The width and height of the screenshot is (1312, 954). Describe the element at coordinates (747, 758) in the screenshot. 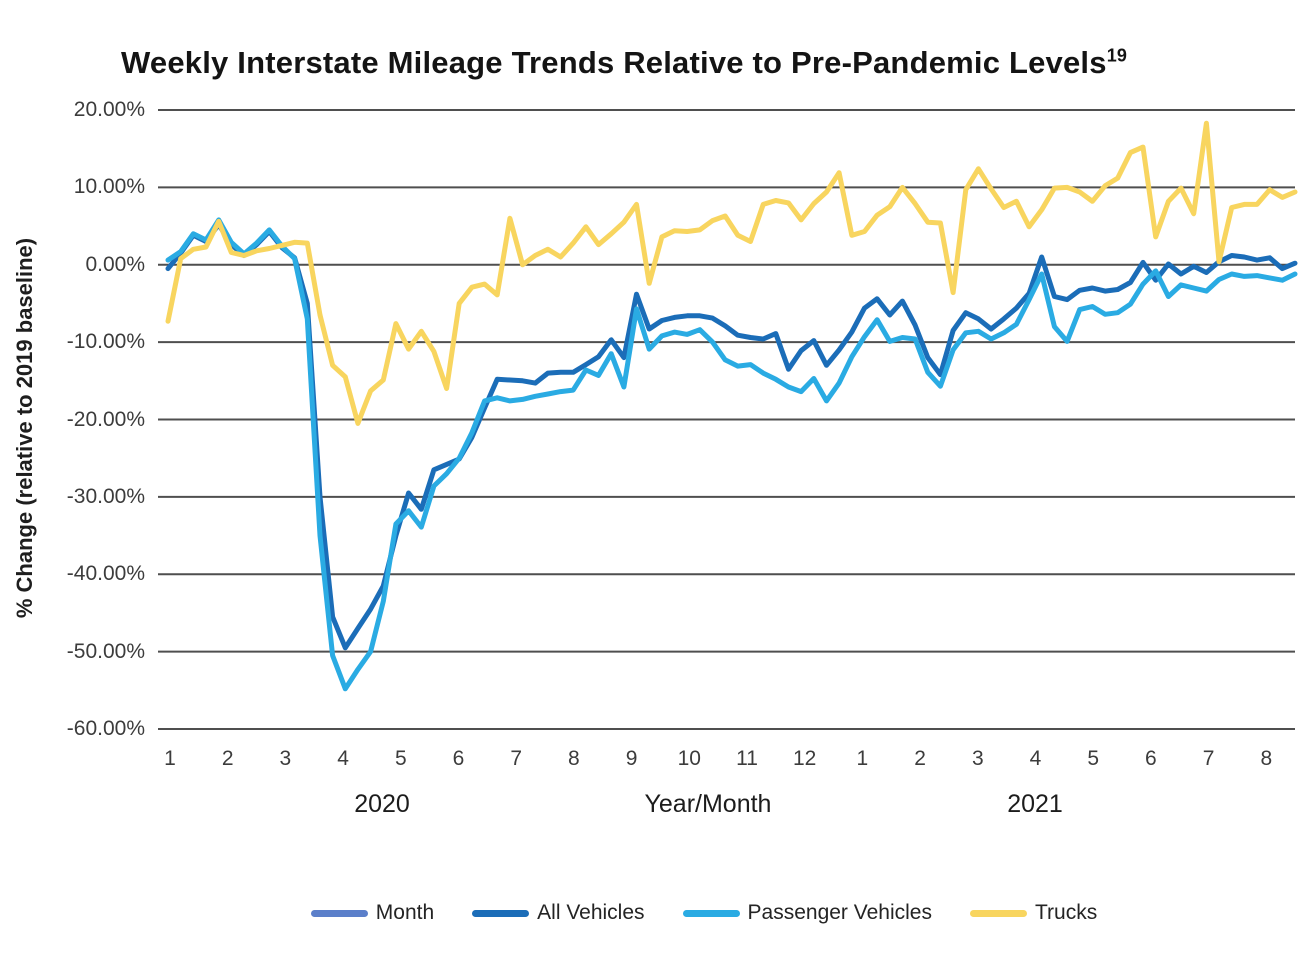

I see `x-tick-label: 11` at that location.